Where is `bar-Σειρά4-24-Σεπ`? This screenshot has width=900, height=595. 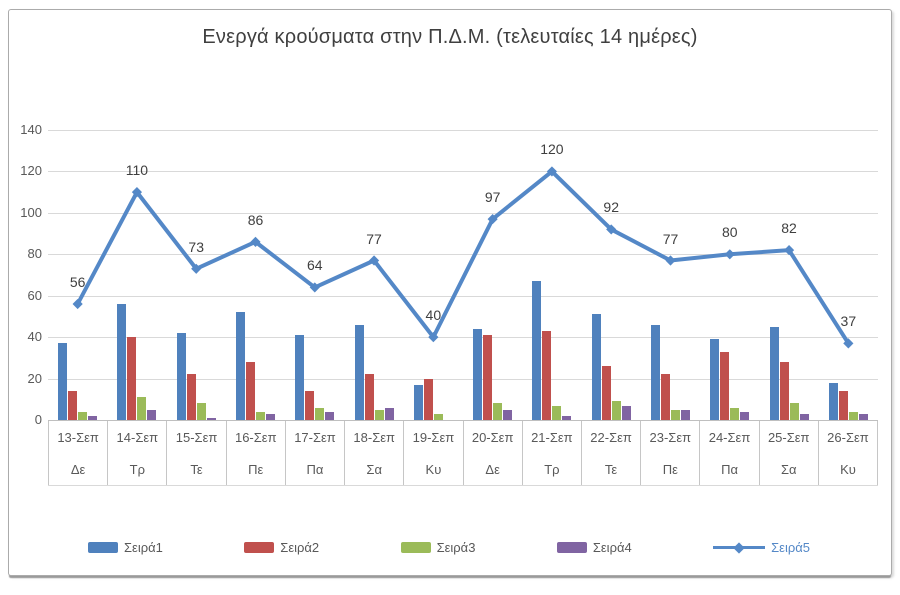
bar-Σειρά4-24-Σεπ is located at coordinates (745, 415).